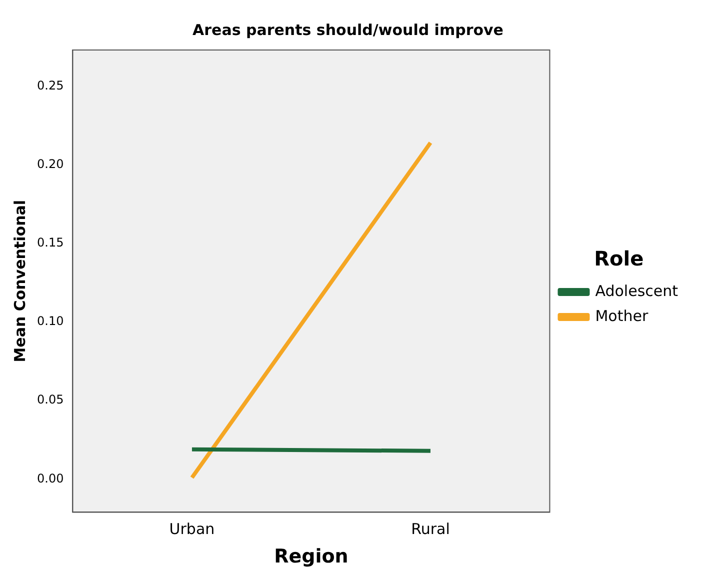 The height and width of the screenshot is (583, 706). What do you see at coordinates (50, 85) in the screenshot?
I see `y-tick-label: 0.25` at bounding box center [50, 85].